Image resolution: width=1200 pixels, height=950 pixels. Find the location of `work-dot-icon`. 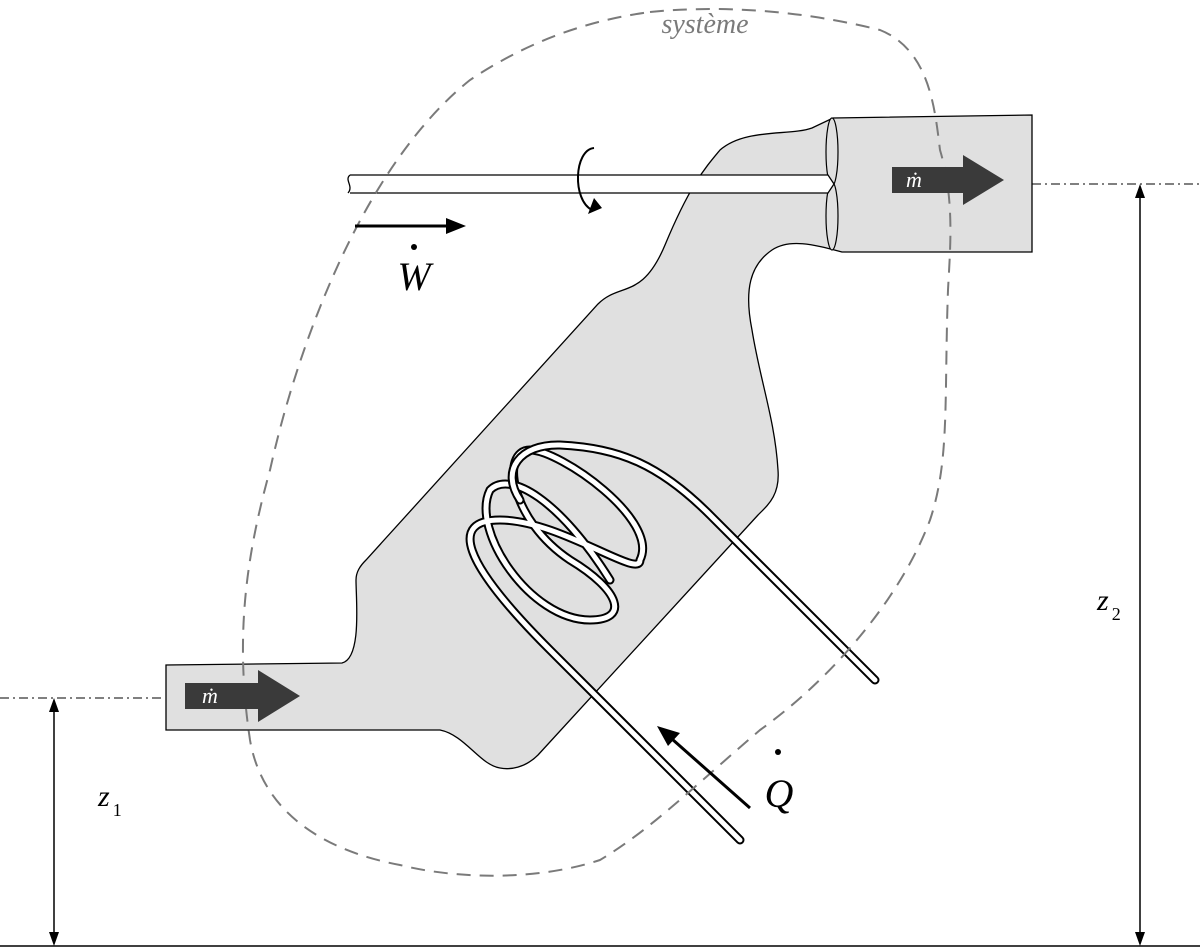

work-dot-icon is located at coordinates (414, 247).